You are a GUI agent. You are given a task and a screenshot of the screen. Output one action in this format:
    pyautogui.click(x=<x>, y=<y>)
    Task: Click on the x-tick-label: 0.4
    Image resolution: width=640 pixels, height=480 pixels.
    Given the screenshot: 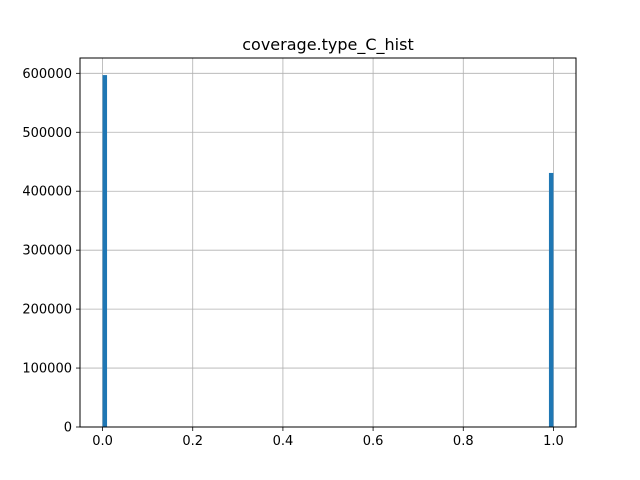 What is the action you would take?
    pyautogui.click(x=283, y=441)
    